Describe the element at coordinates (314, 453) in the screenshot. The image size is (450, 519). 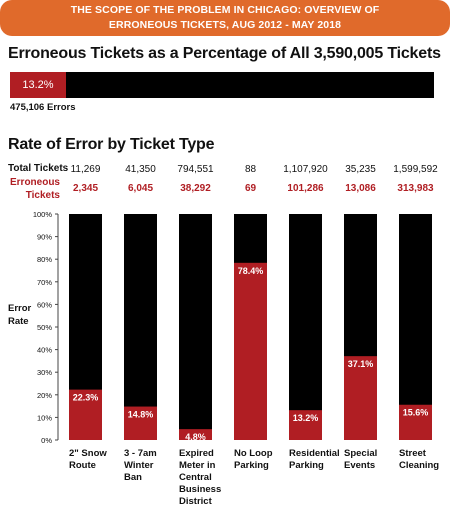
I see `category-label-line: Residential` at that location.